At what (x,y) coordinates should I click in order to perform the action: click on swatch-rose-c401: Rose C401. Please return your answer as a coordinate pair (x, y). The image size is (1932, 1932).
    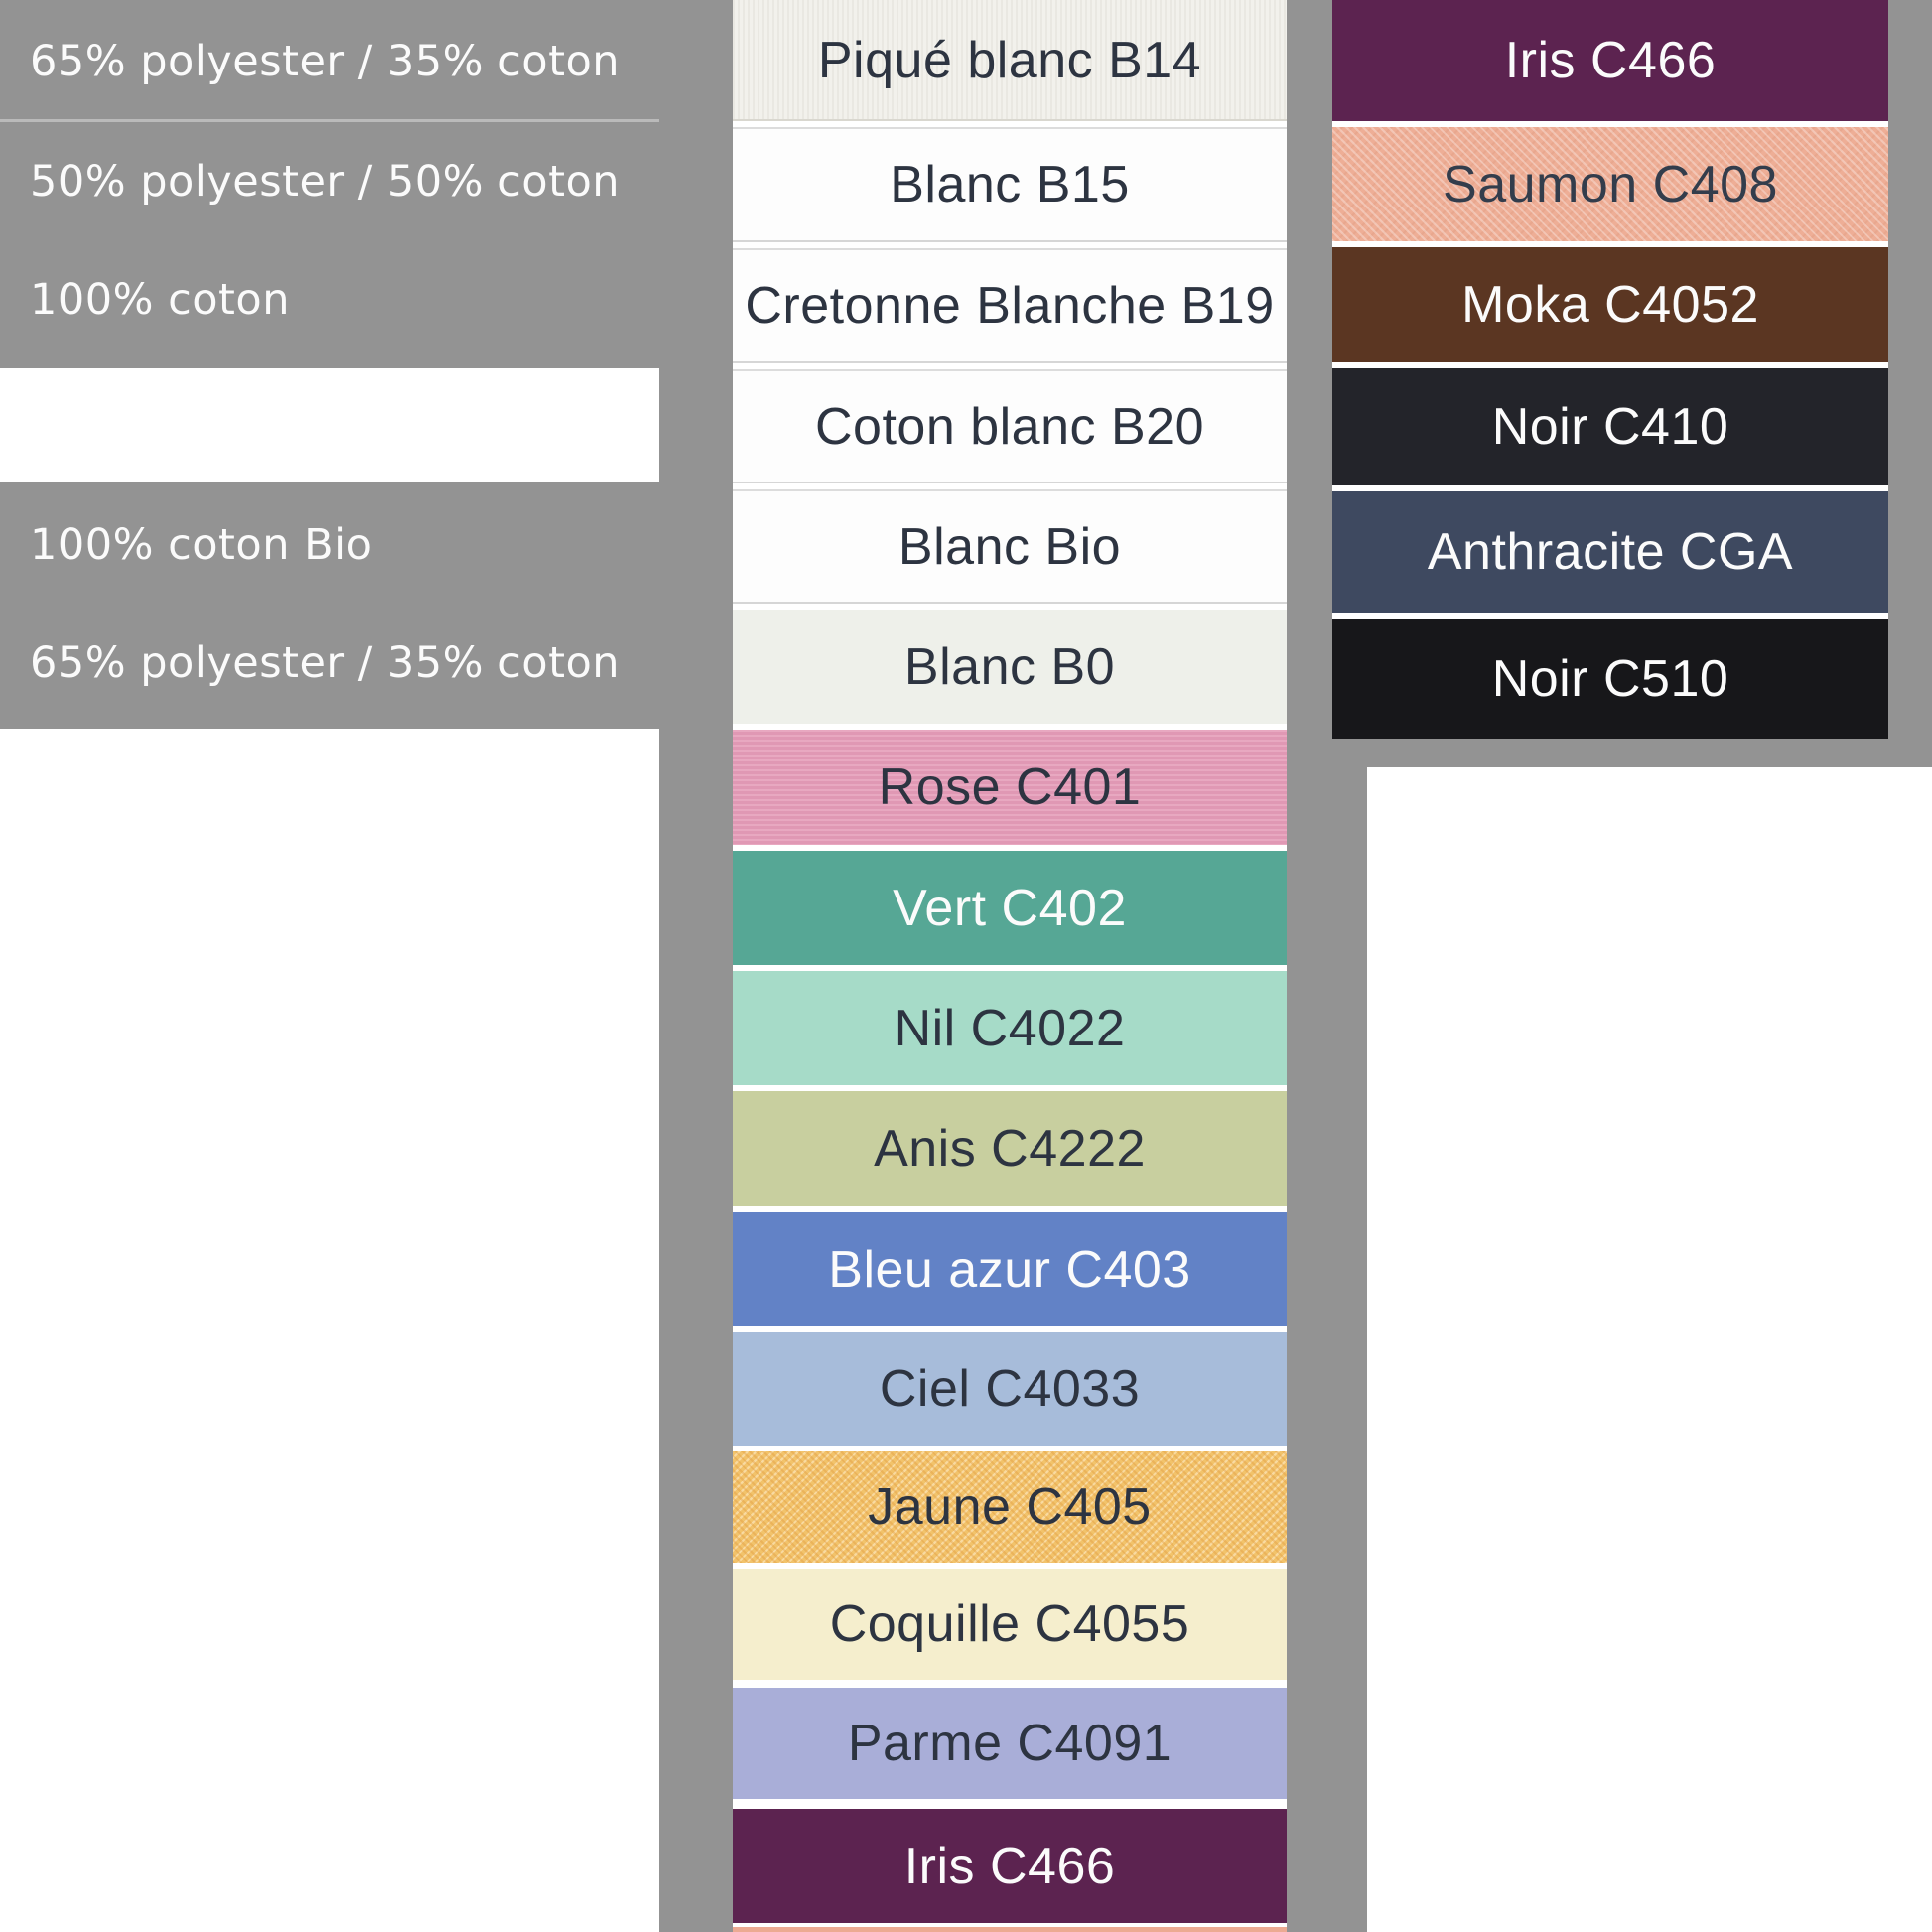
    Looking at the image, I should click on (1010, 788).